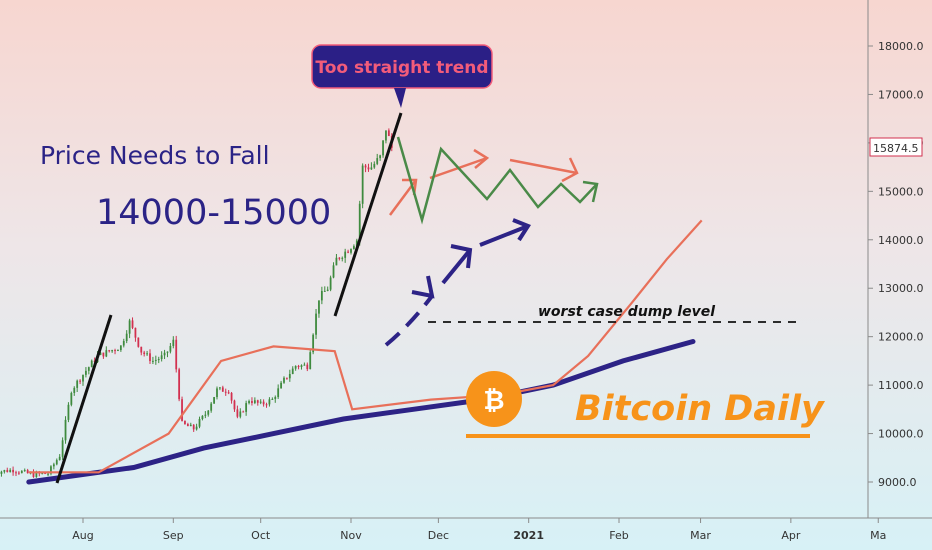 This screenshot has width=932, height=550. What do you see at coordinates (901, 46) in the screenshot?
I see `y-tick-label: 18000.0` at bounding box center [901, 46].